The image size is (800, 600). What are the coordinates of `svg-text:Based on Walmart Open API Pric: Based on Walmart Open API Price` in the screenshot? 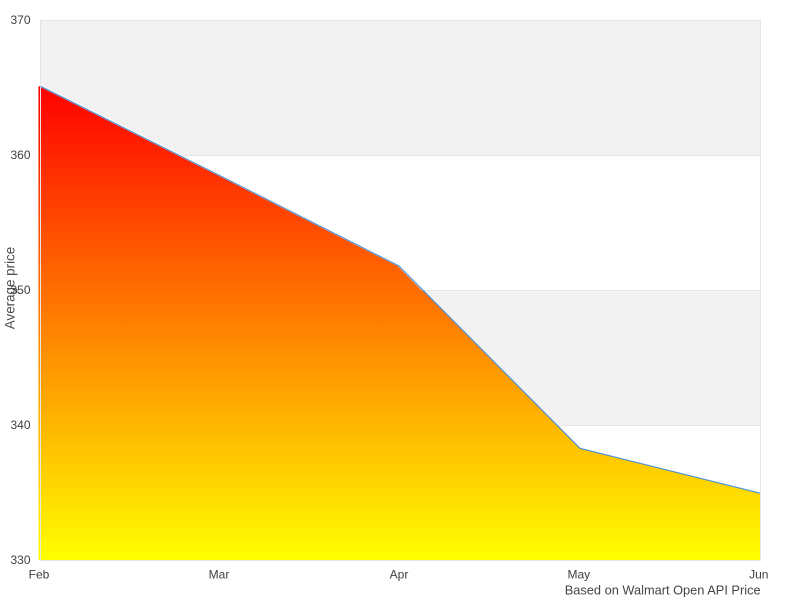 It's located at (663, 590).